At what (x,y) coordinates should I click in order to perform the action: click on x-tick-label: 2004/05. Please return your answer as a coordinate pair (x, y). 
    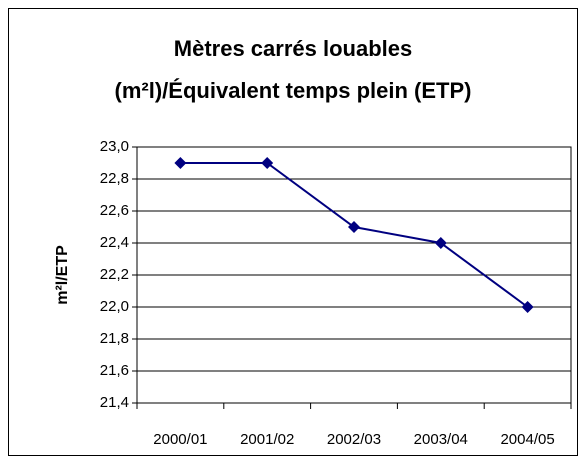
    Looking at the image, I should click on (527, 439).